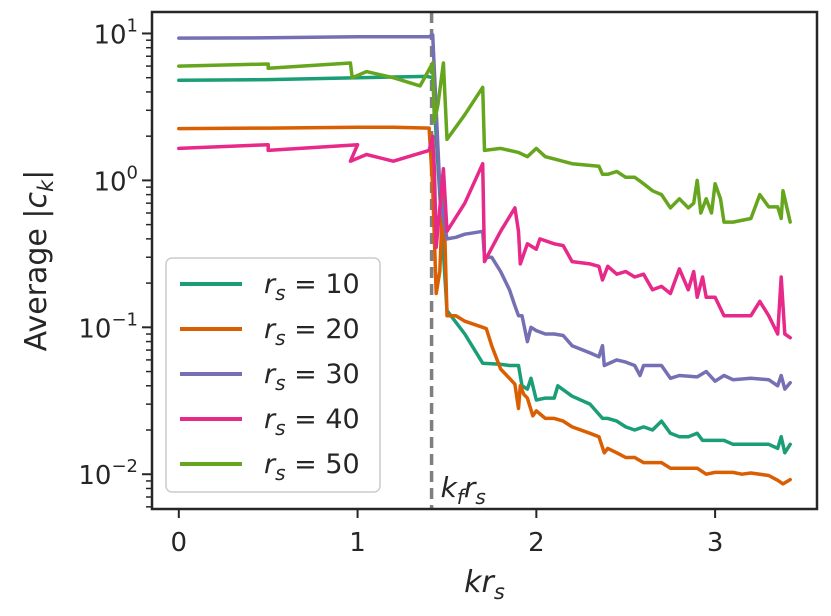 The width and height of the screenshot is (831, 616). Describe the element at coordinates (312, 287) in the screenshot. I see `legend-label: rs = 10` at that location.